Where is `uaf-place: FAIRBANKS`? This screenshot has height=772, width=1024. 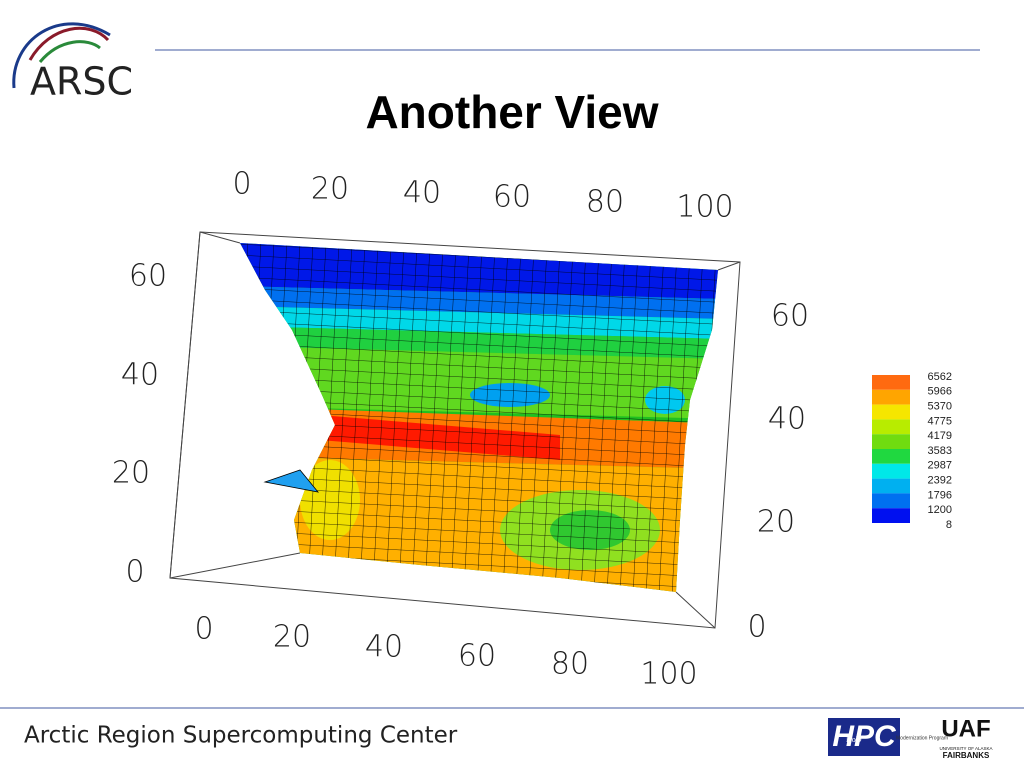
uaf-place: FAIRBANKS is located at coordinates (966, 755).